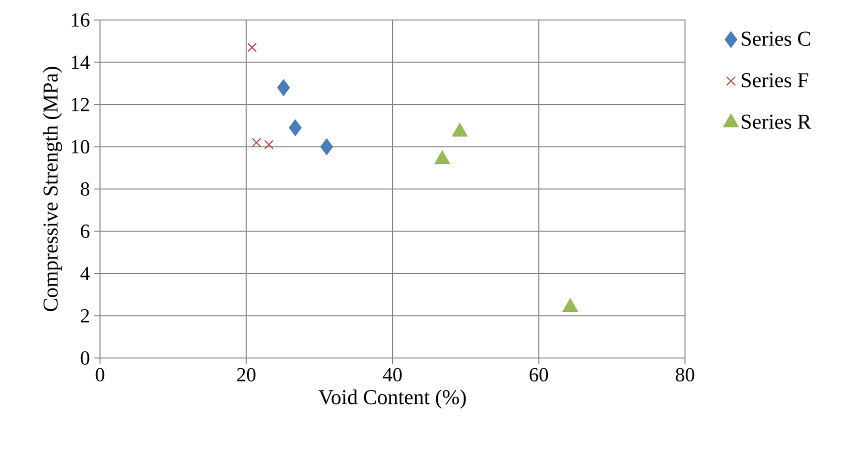 The image size is (845, 450). What do you see at coordinates (81, 147) in the screenshot?
I see `y-tick-label: 10` at bounding box center [81, 147].